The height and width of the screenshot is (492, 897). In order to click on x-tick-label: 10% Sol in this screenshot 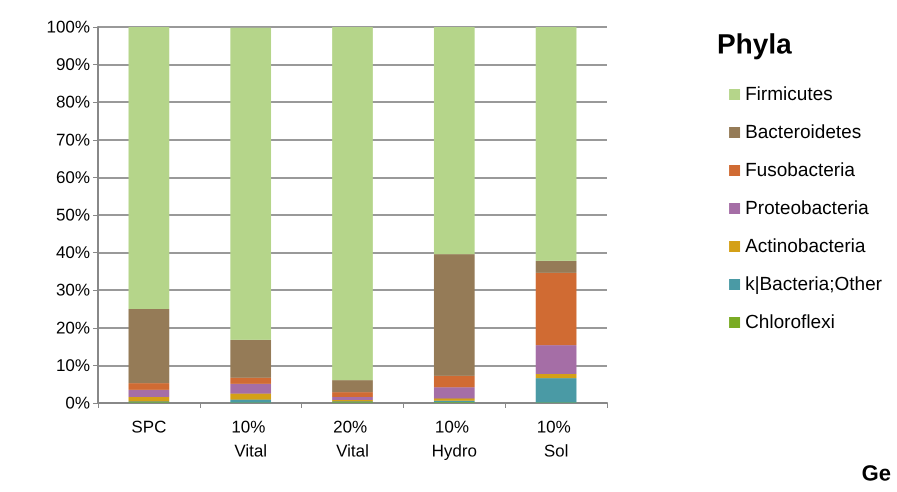, I will do `click(556, 439)`.